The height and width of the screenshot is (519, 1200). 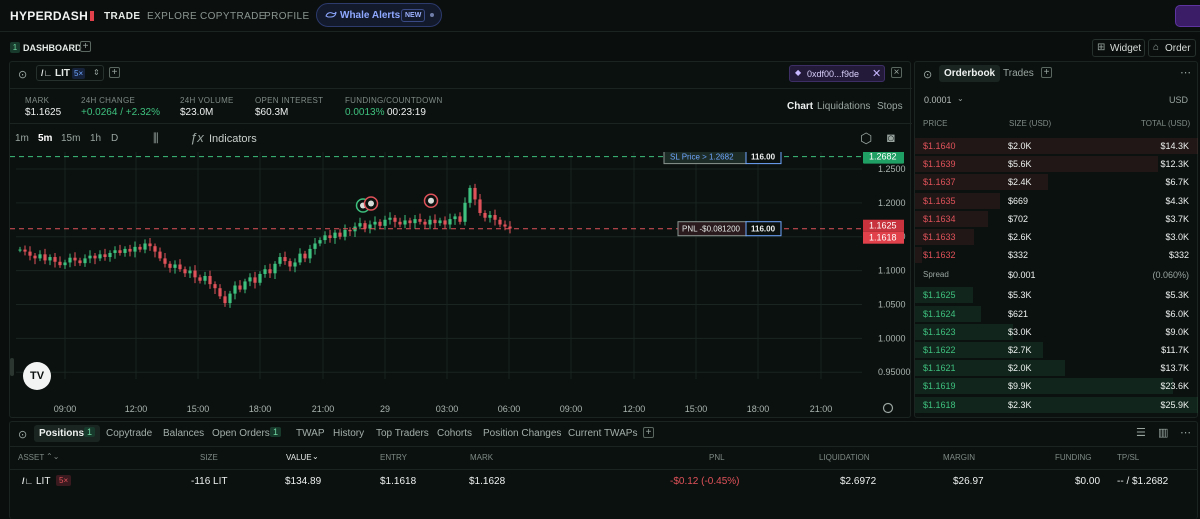 What do you see at coordinates (844, 457) in the screenshot?
I see `col-liquidation: LIQUIDATION` at bounding box center [844, 457].